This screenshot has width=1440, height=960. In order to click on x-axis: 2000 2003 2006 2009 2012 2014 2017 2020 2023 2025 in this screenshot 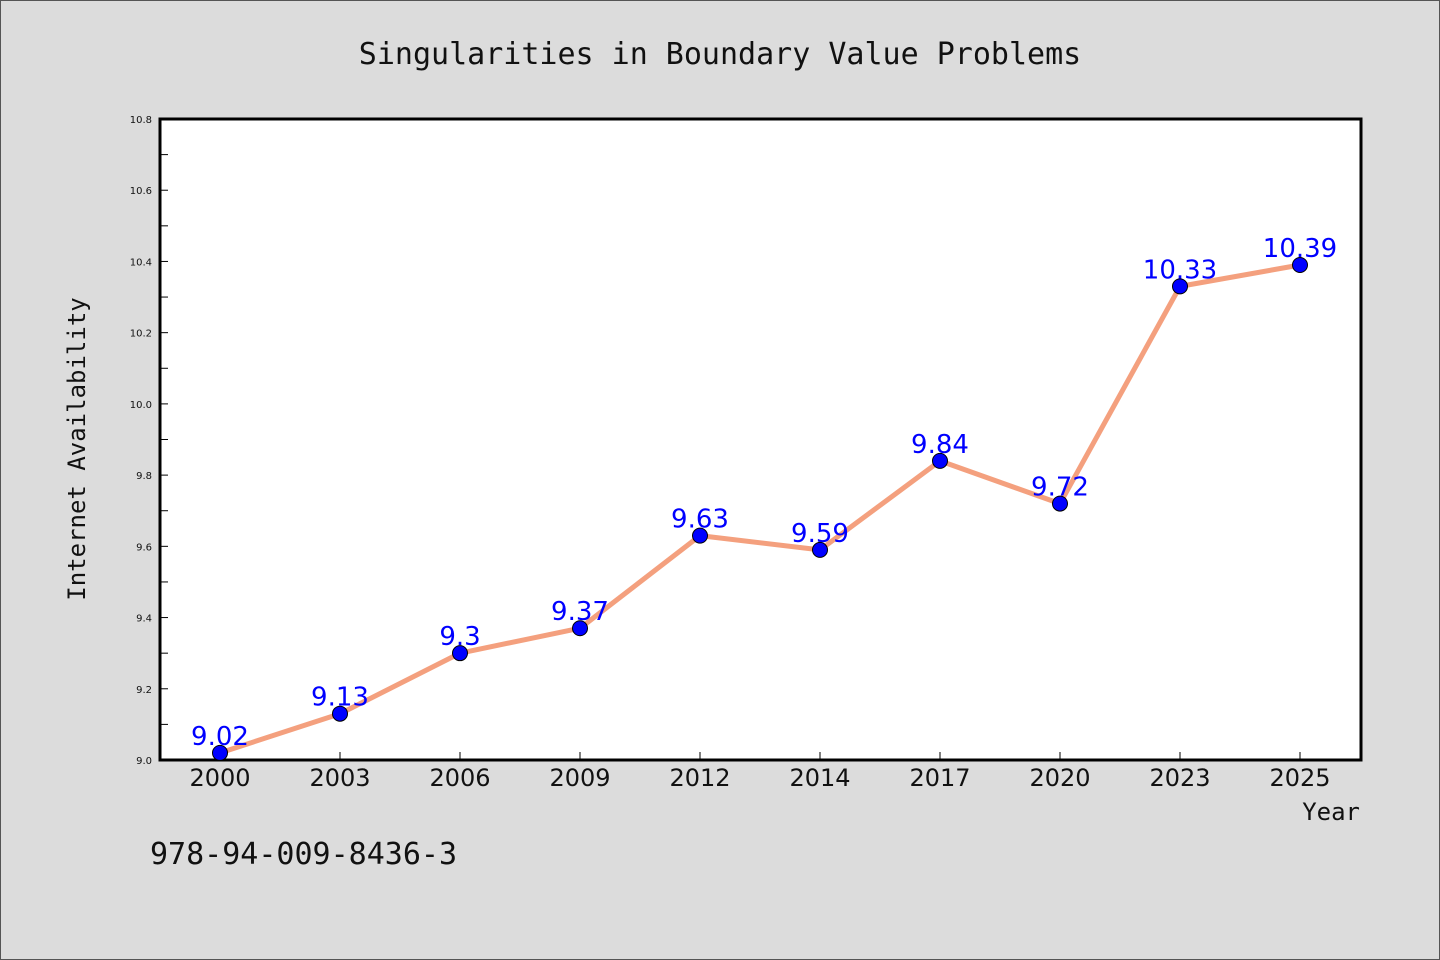, I will do `click(760, 772)`.